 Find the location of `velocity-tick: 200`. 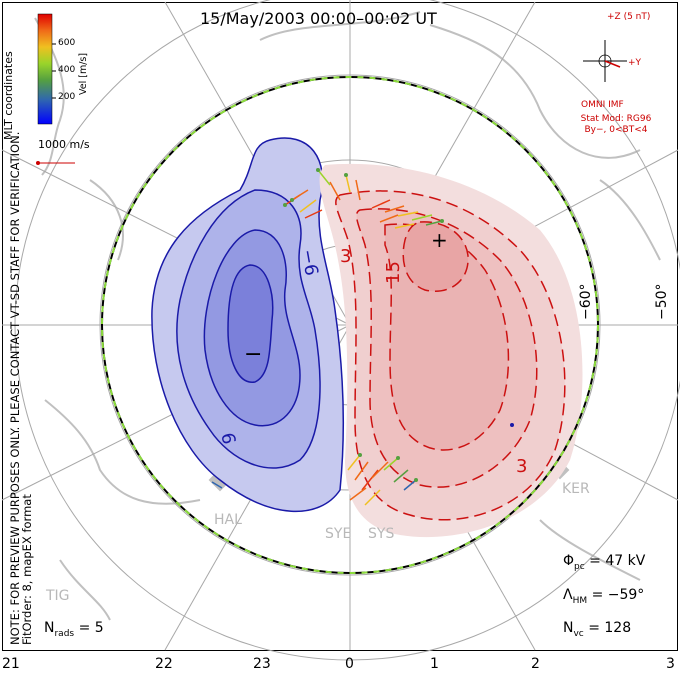

velocity-tick: 200 is located at coordinates (67, 97).